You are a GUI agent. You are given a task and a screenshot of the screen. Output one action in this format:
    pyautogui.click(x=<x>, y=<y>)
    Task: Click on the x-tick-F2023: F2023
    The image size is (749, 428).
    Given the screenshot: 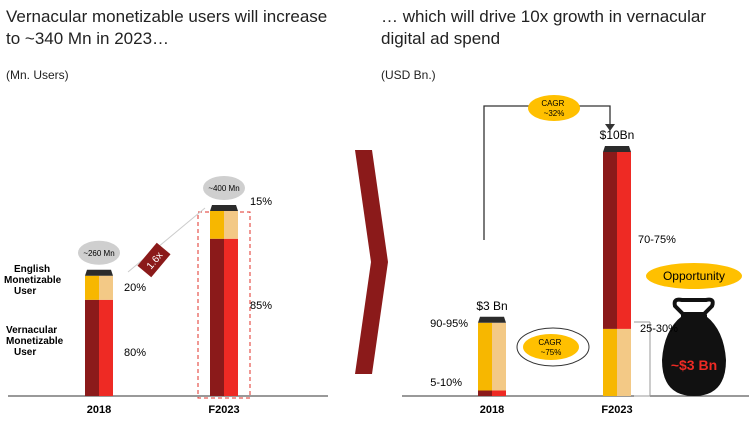 What is the action you would take?
    pyautogui.click(x=223, y=410)
    